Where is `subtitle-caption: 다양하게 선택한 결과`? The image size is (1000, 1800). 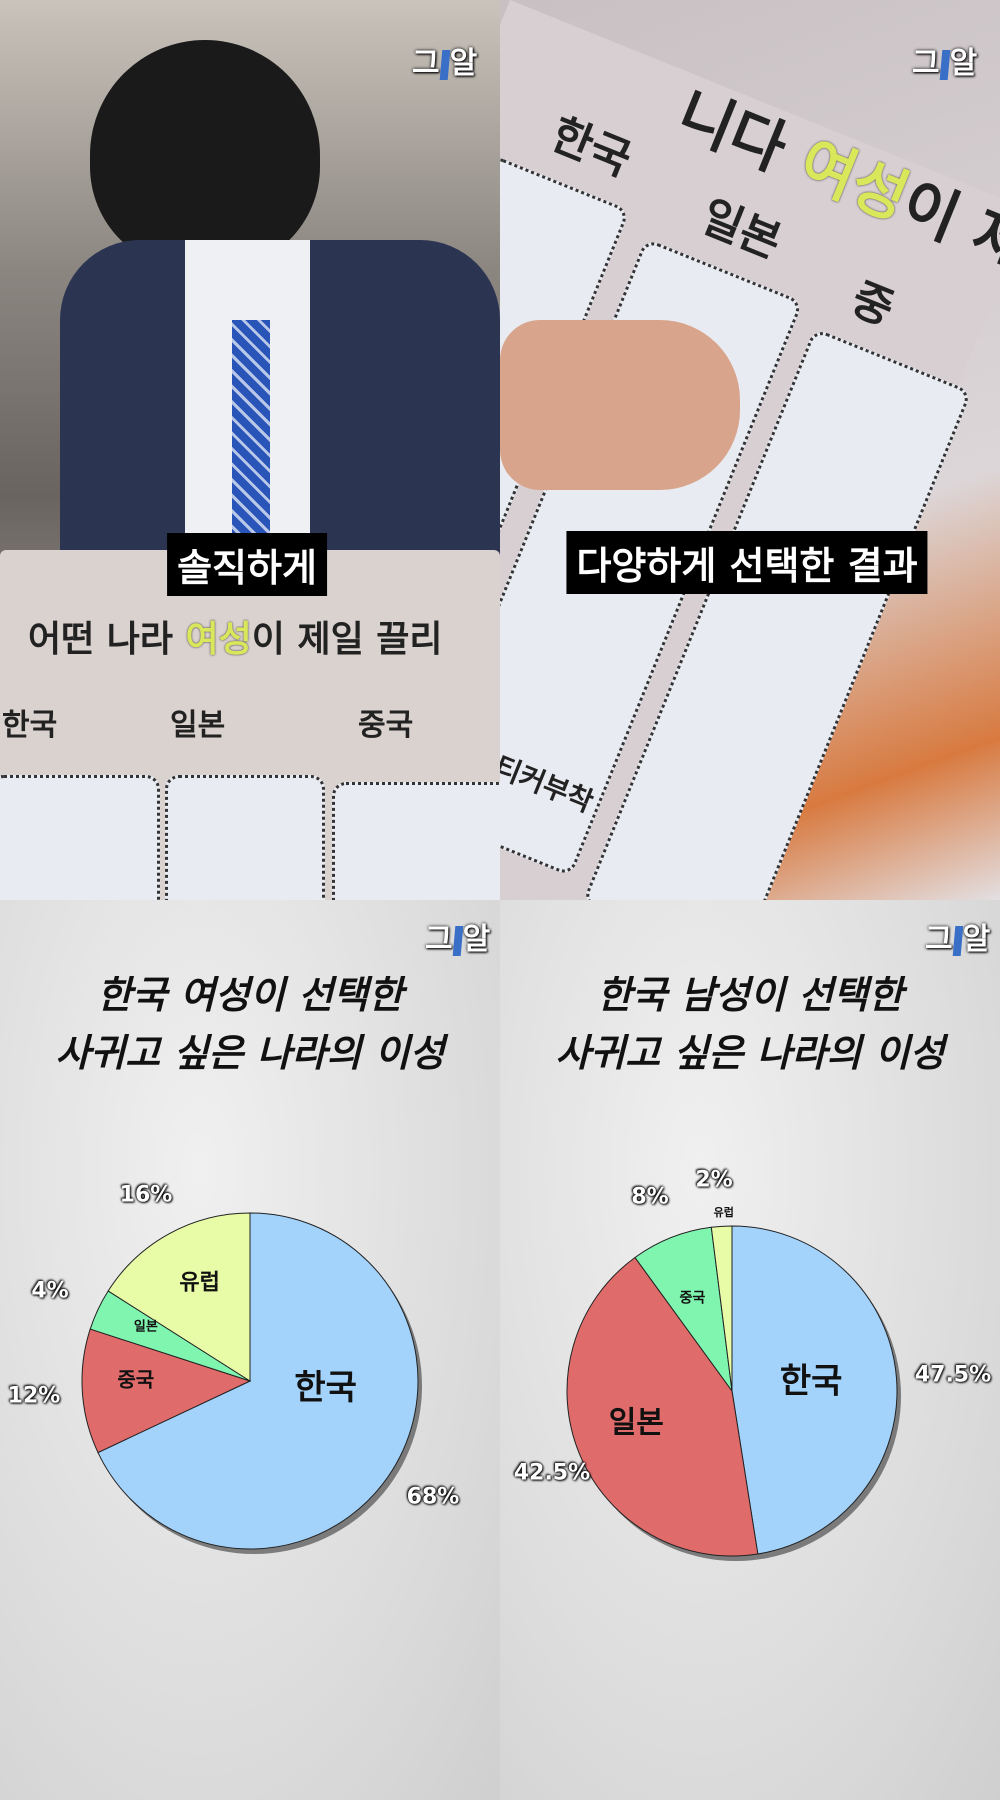 subtitle-caption: 다양하게 선택한 결과 is located at coordinates (747, 562).